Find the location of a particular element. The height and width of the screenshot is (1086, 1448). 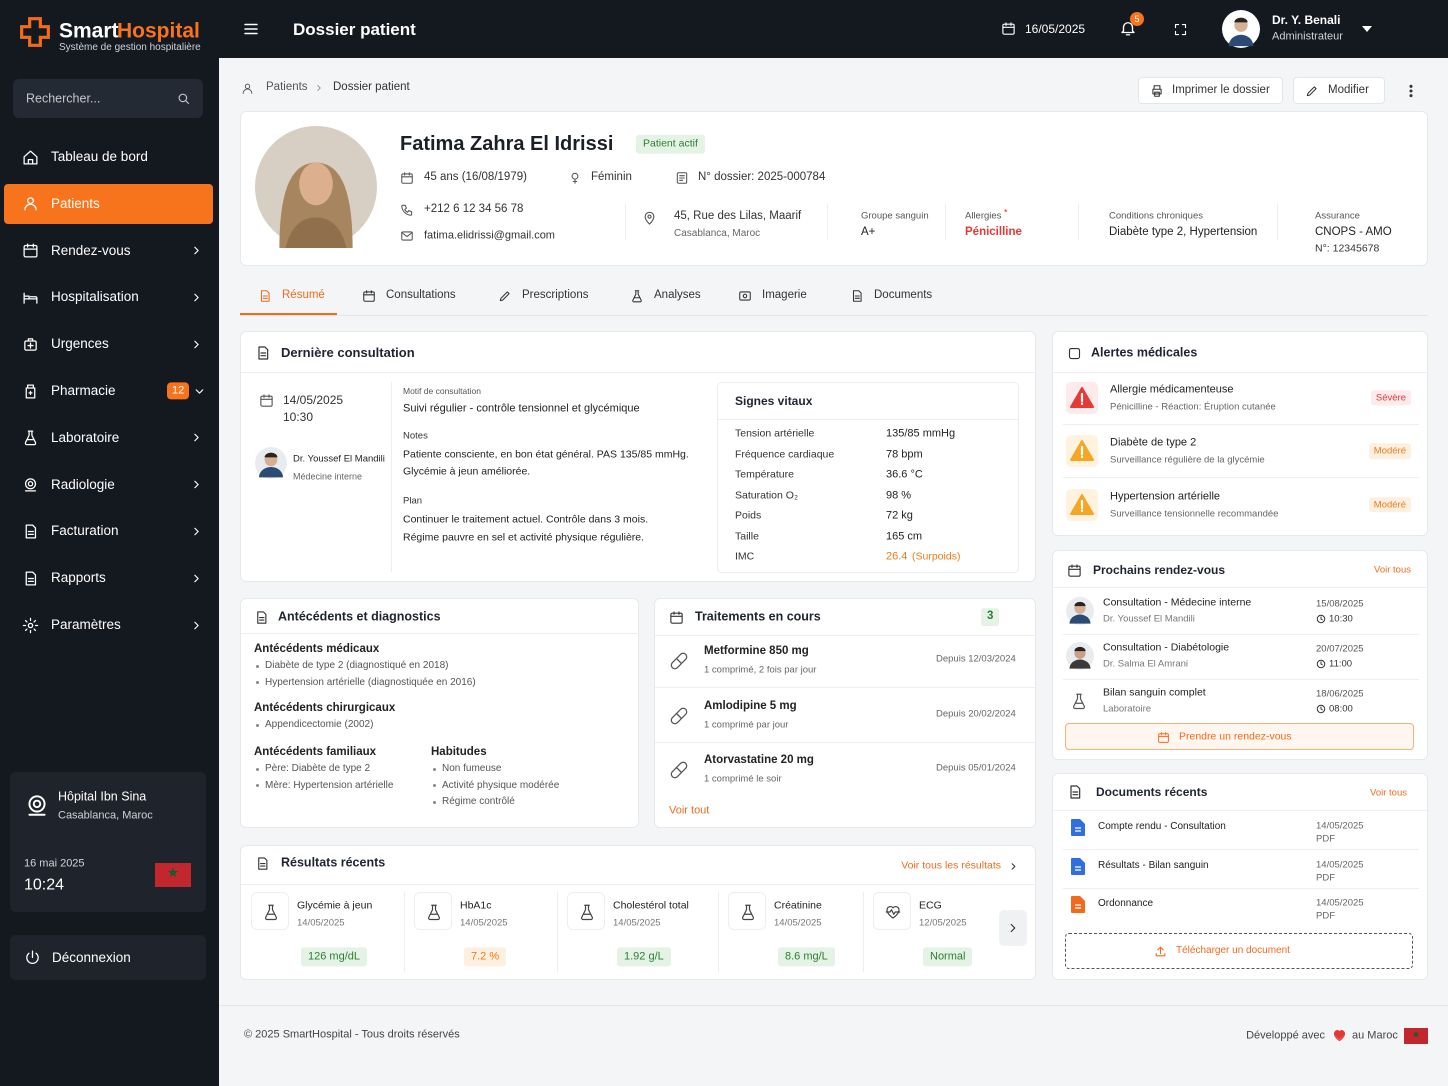

breadcrumb-item: Patients is located at coordinates (287, 87).